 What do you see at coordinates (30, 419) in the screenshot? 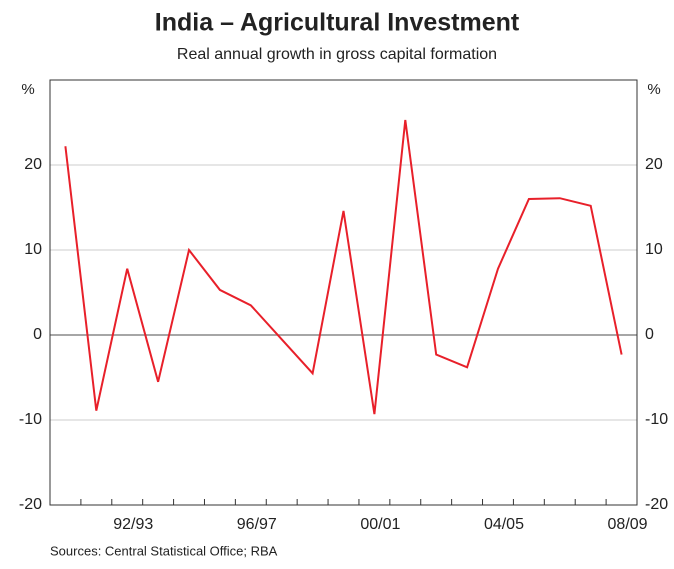
I see `y-tick-label: -10` at bounding box center [30, 419].